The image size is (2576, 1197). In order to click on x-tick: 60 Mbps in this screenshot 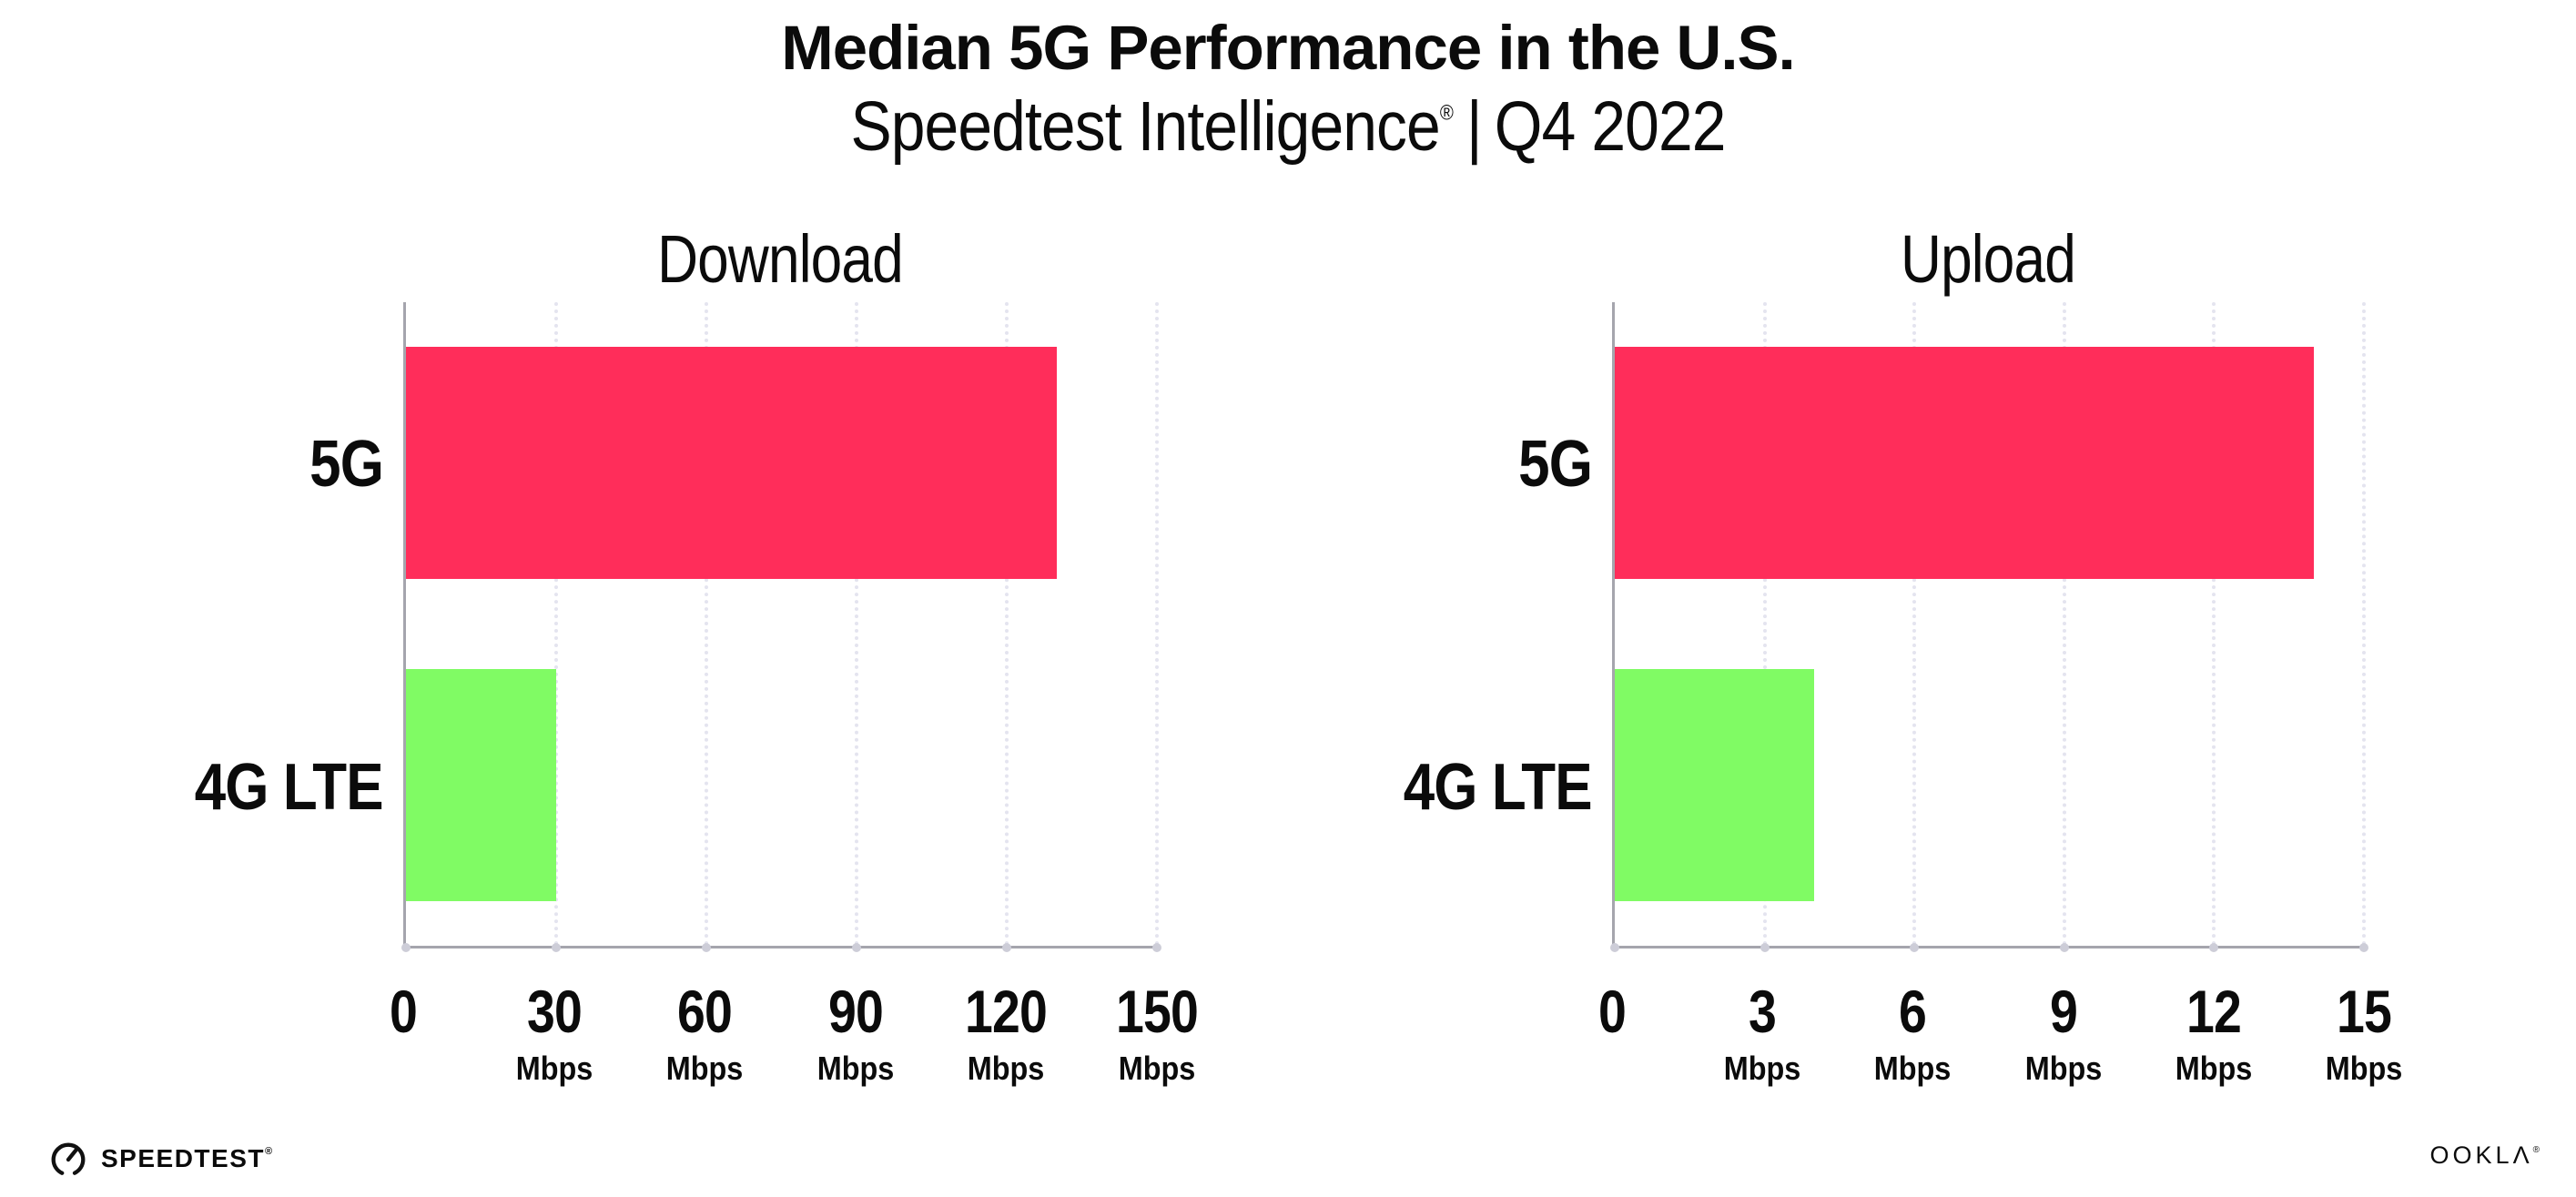, I will do `click(704, 1033)`.